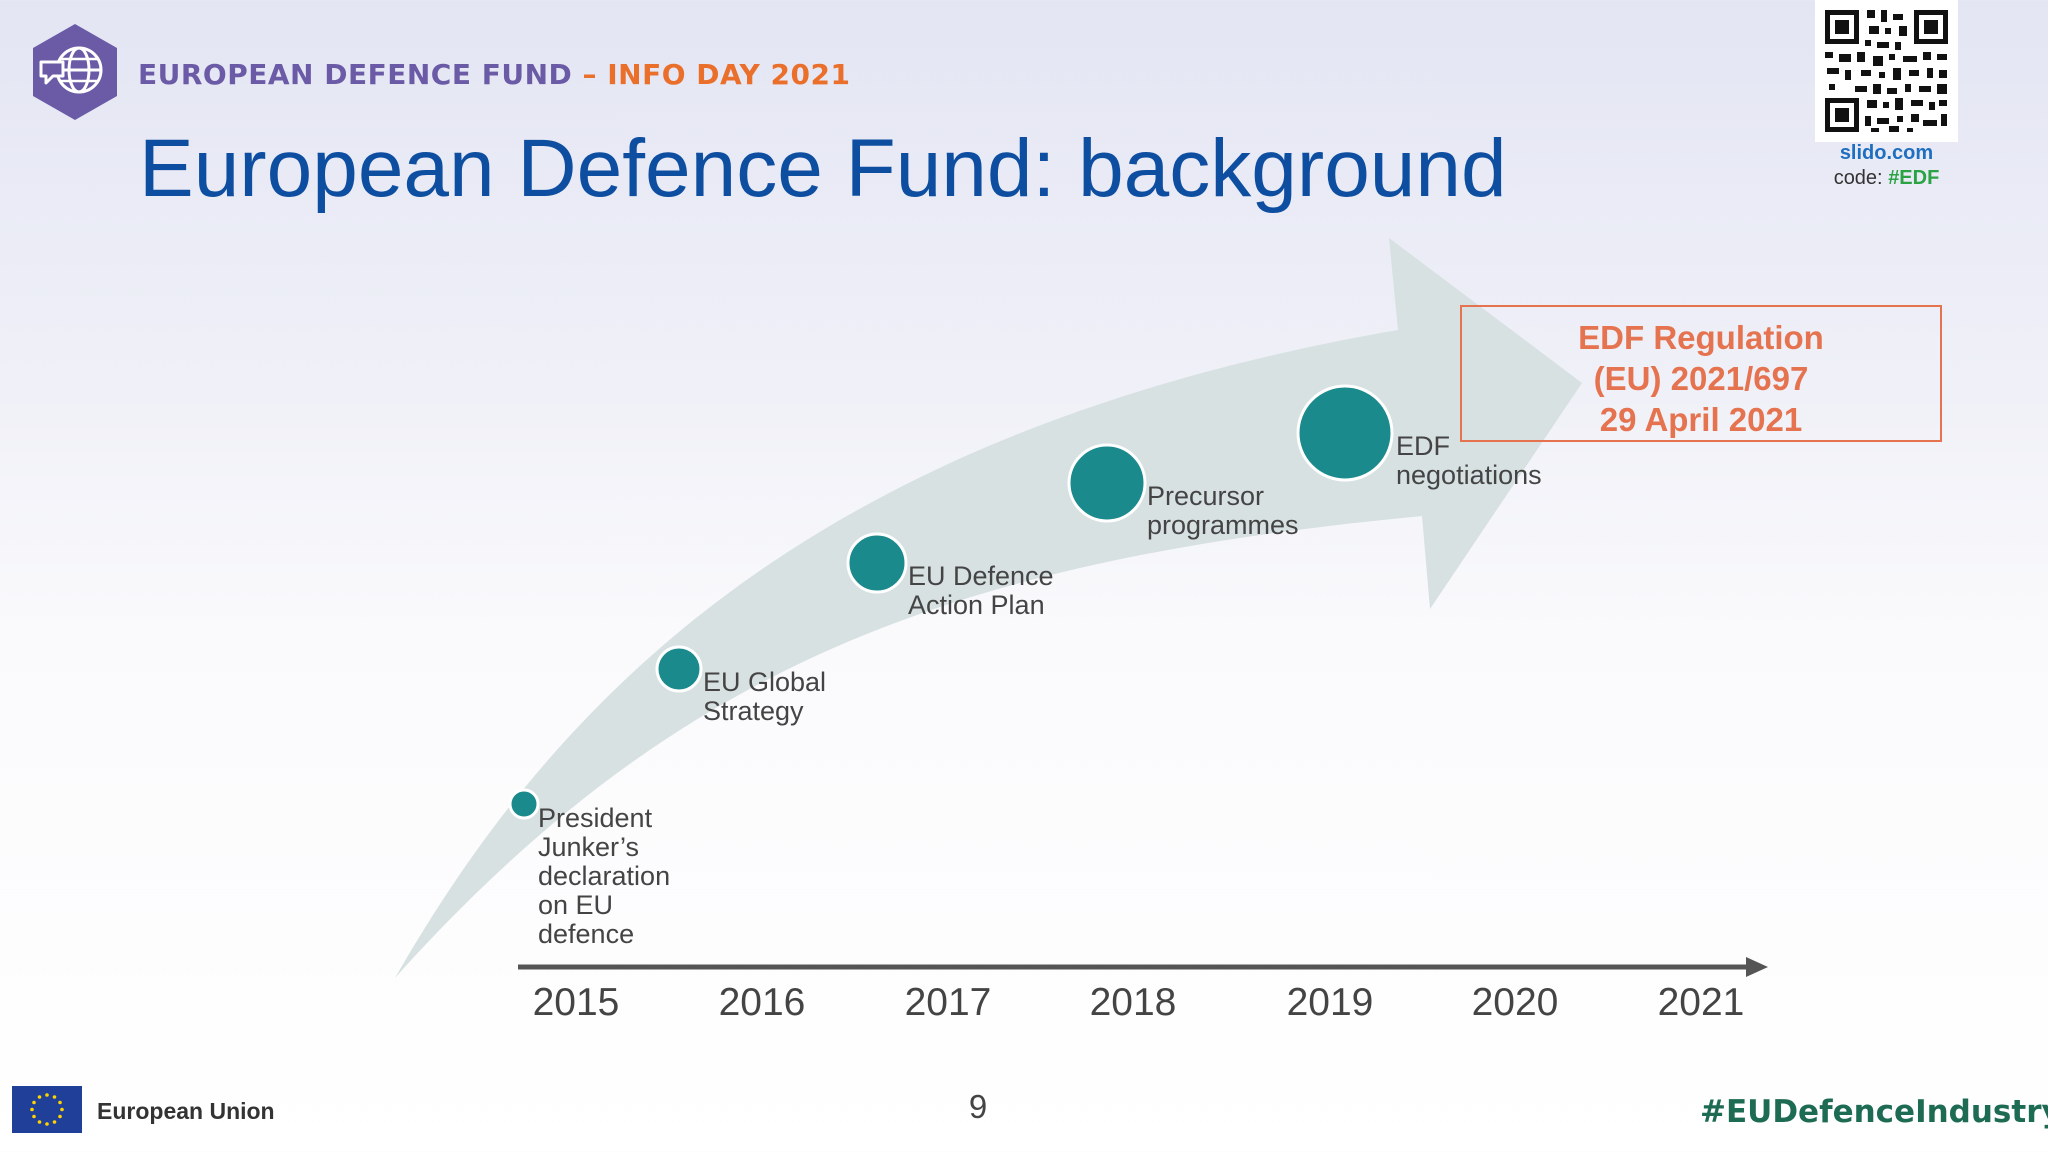  Describe the element at coordinates (1914, 178) in the screenshot. I see `slido-code-value: #EDF` at that location.